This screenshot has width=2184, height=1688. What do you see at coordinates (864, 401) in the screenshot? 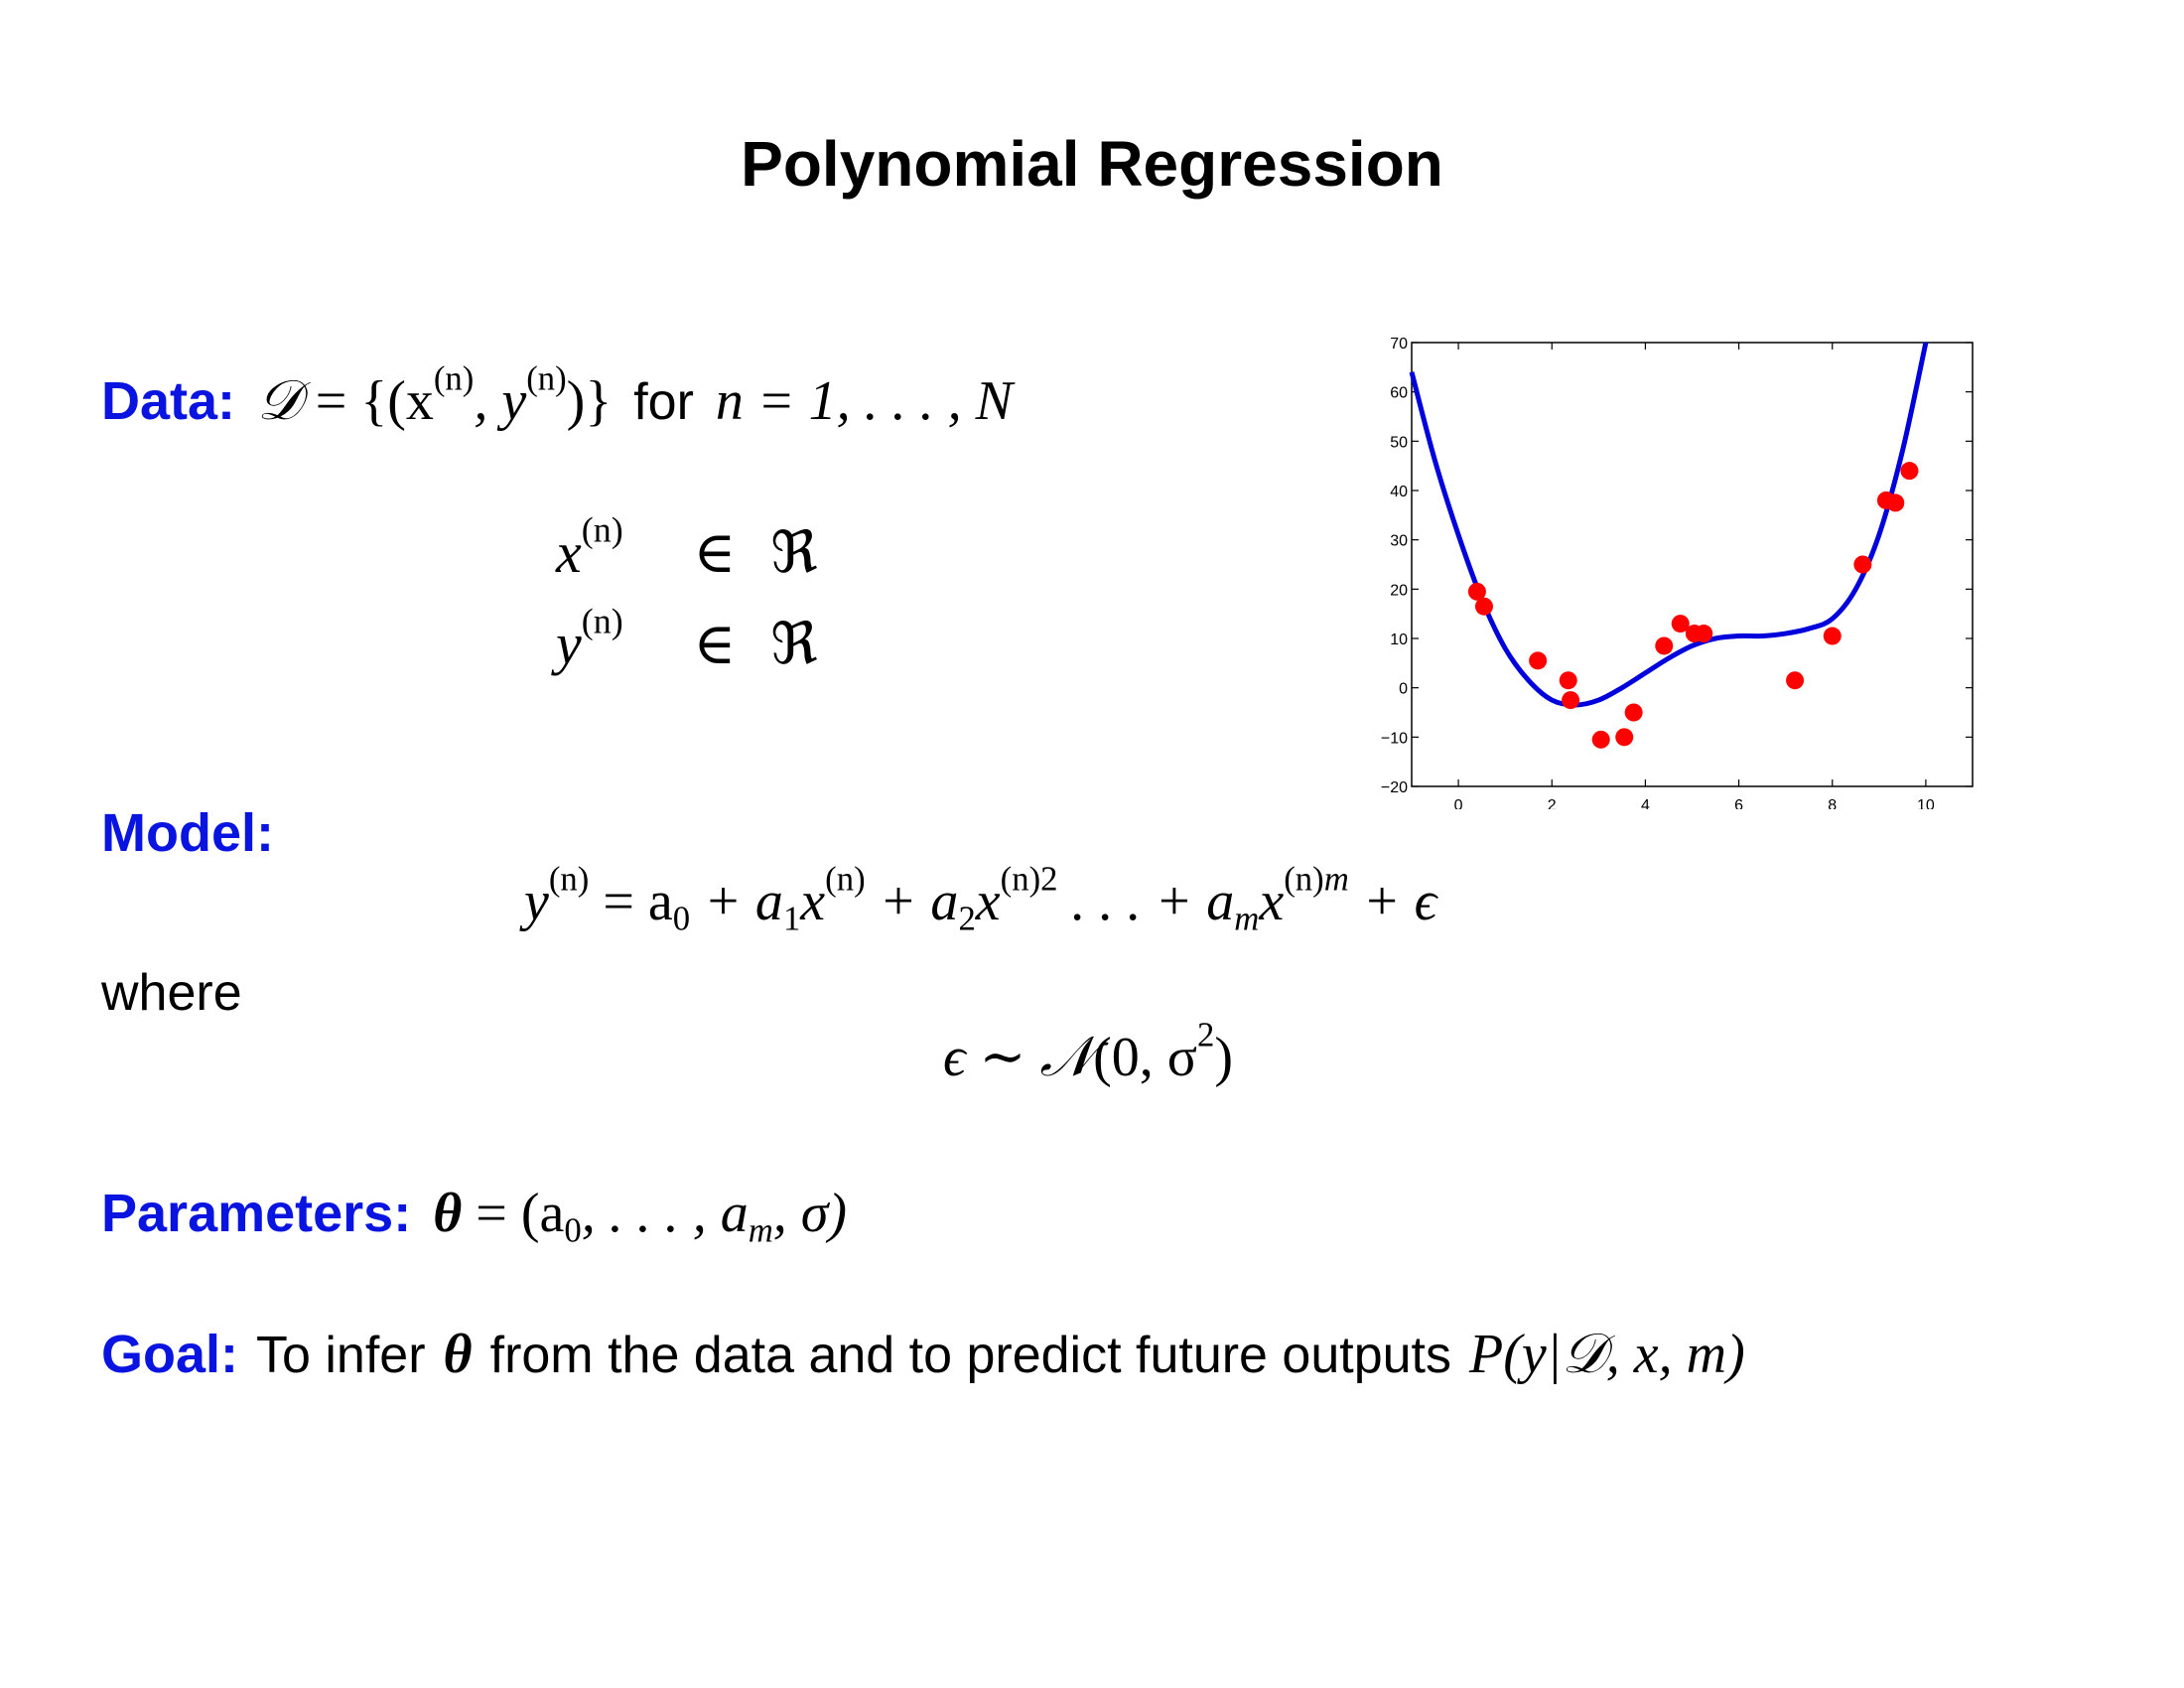
I see `index-range: n = 1, . . . , N` at bounding box center [864, 401].